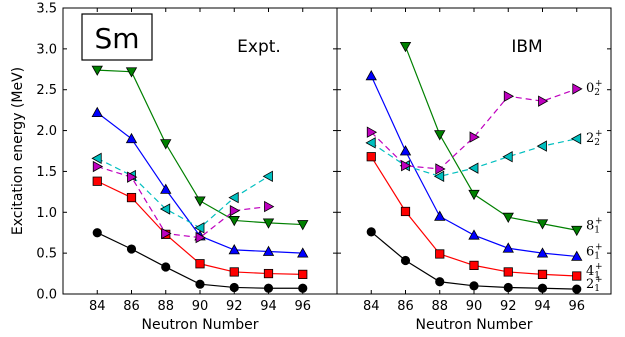  Describe the element at coordinates (594, 138) in the screenshot. I see `level-label-2-2: 22+` at that location.